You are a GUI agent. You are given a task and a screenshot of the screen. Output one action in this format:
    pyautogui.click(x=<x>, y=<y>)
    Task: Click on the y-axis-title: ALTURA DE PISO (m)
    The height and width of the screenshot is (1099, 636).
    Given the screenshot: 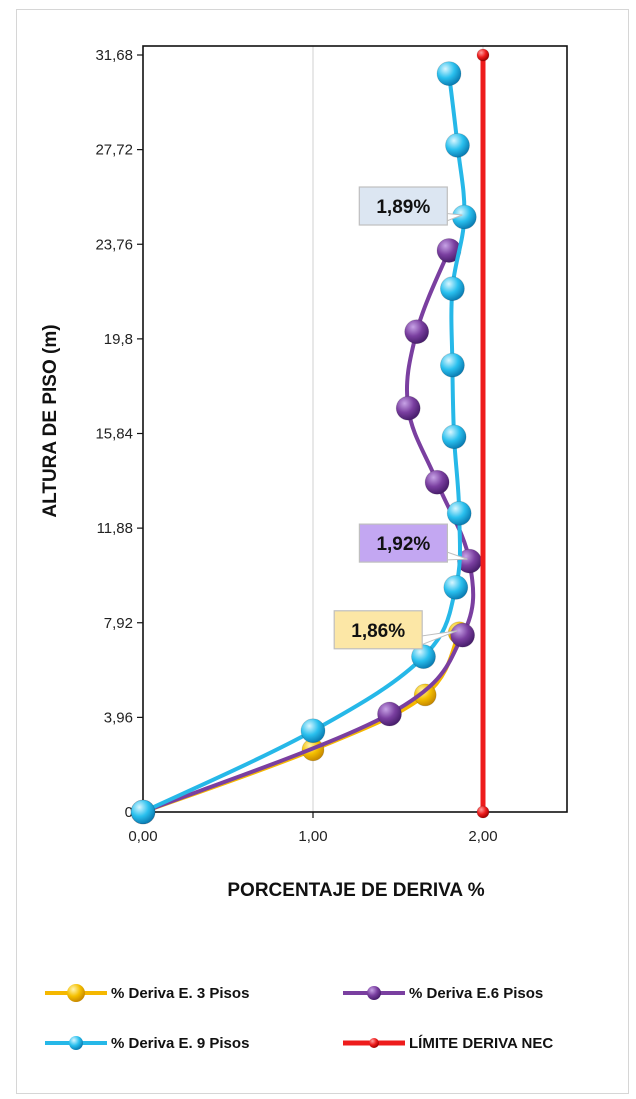 What is the action you would take?
    pyautogui.click(x=50, y=420)
    